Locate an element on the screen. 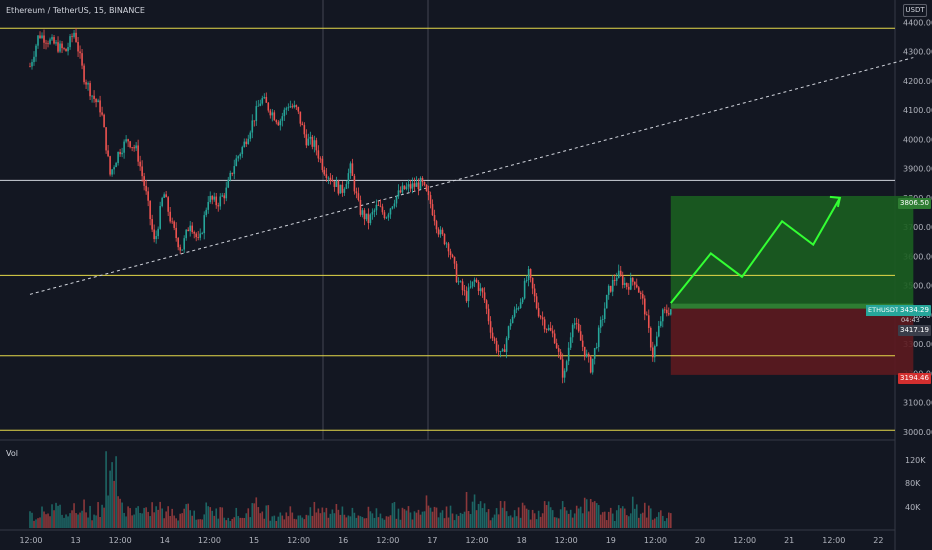 The image size is (932, 550). currency-button: USDT is located at coordinates (915, 10).